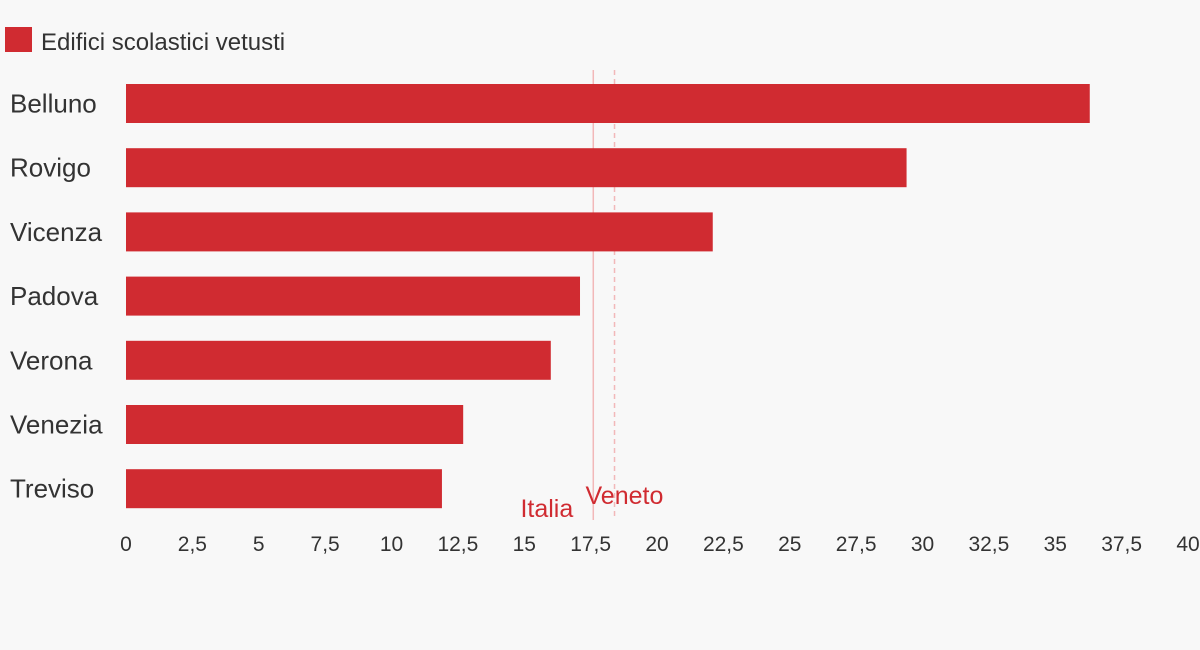 The width and height of the screenshot is (1200, 650). Describe the element at coordinates (590, 544) in the screenshot. I see `x-tick-label: 17,5` at that location.